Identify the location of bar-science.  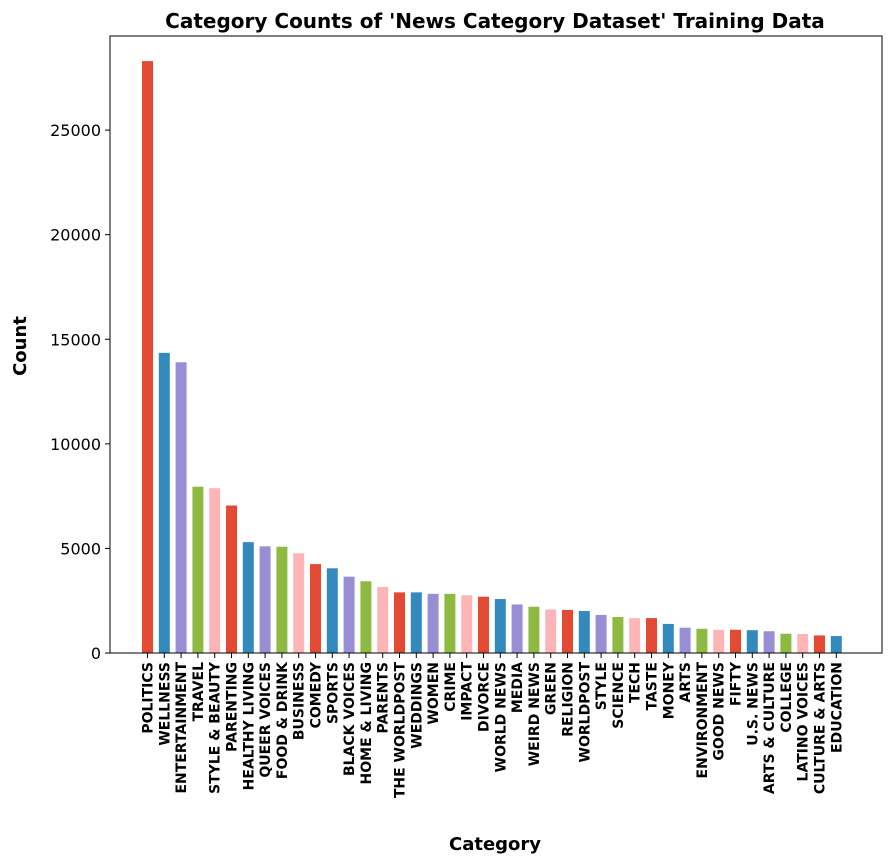
(618, 635).